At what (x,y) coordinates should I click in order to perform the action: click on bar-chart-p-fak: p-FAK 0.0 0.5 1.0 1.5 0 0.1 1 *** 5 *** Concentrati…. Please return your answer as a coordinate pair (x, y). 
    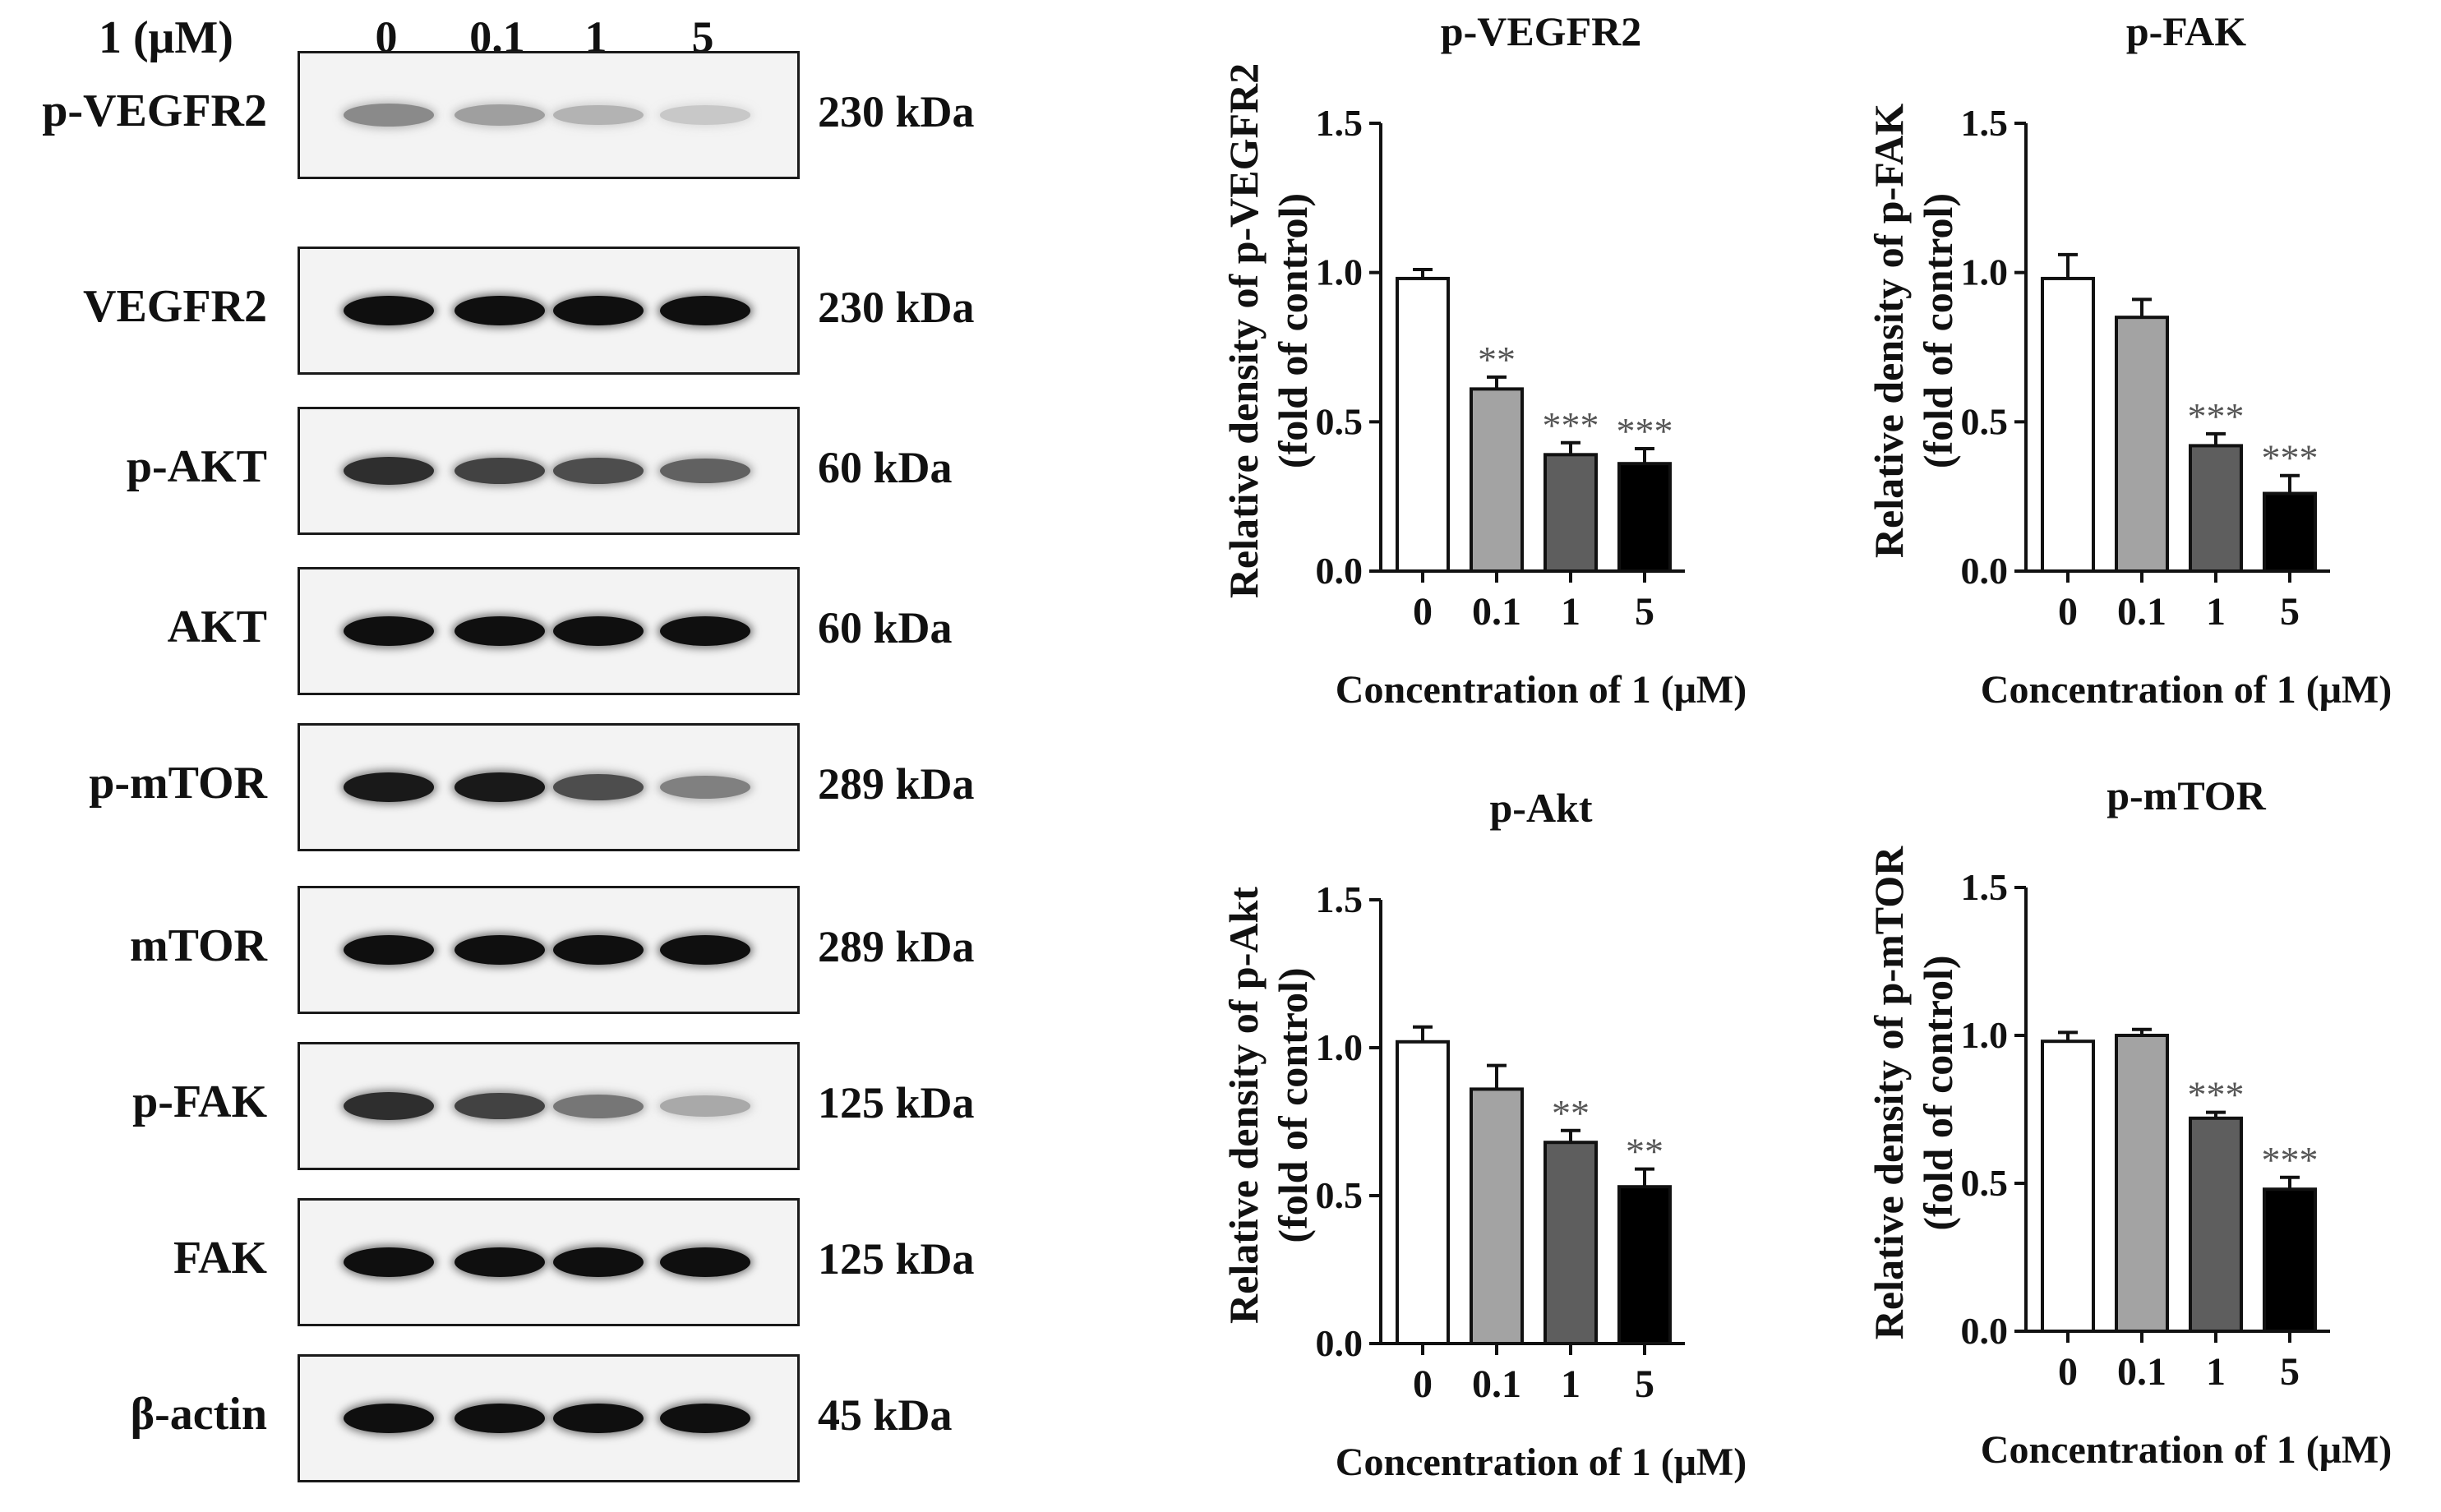
    Looking at the image, I should click on (2129, 360).